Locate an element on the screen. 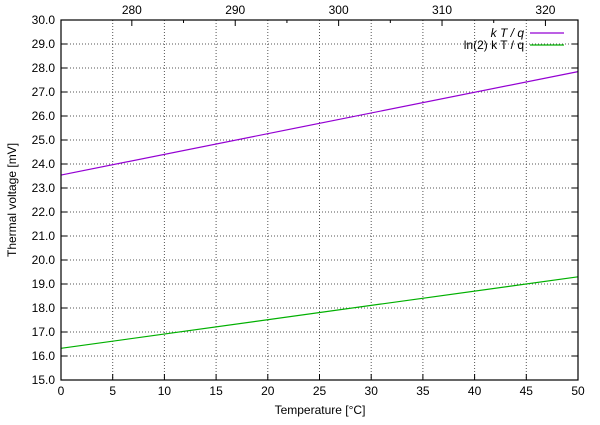 Image resolution: width=600 pixels, height=425 pixels. x-tick-label: 30 is located at coordinates (372, 391).